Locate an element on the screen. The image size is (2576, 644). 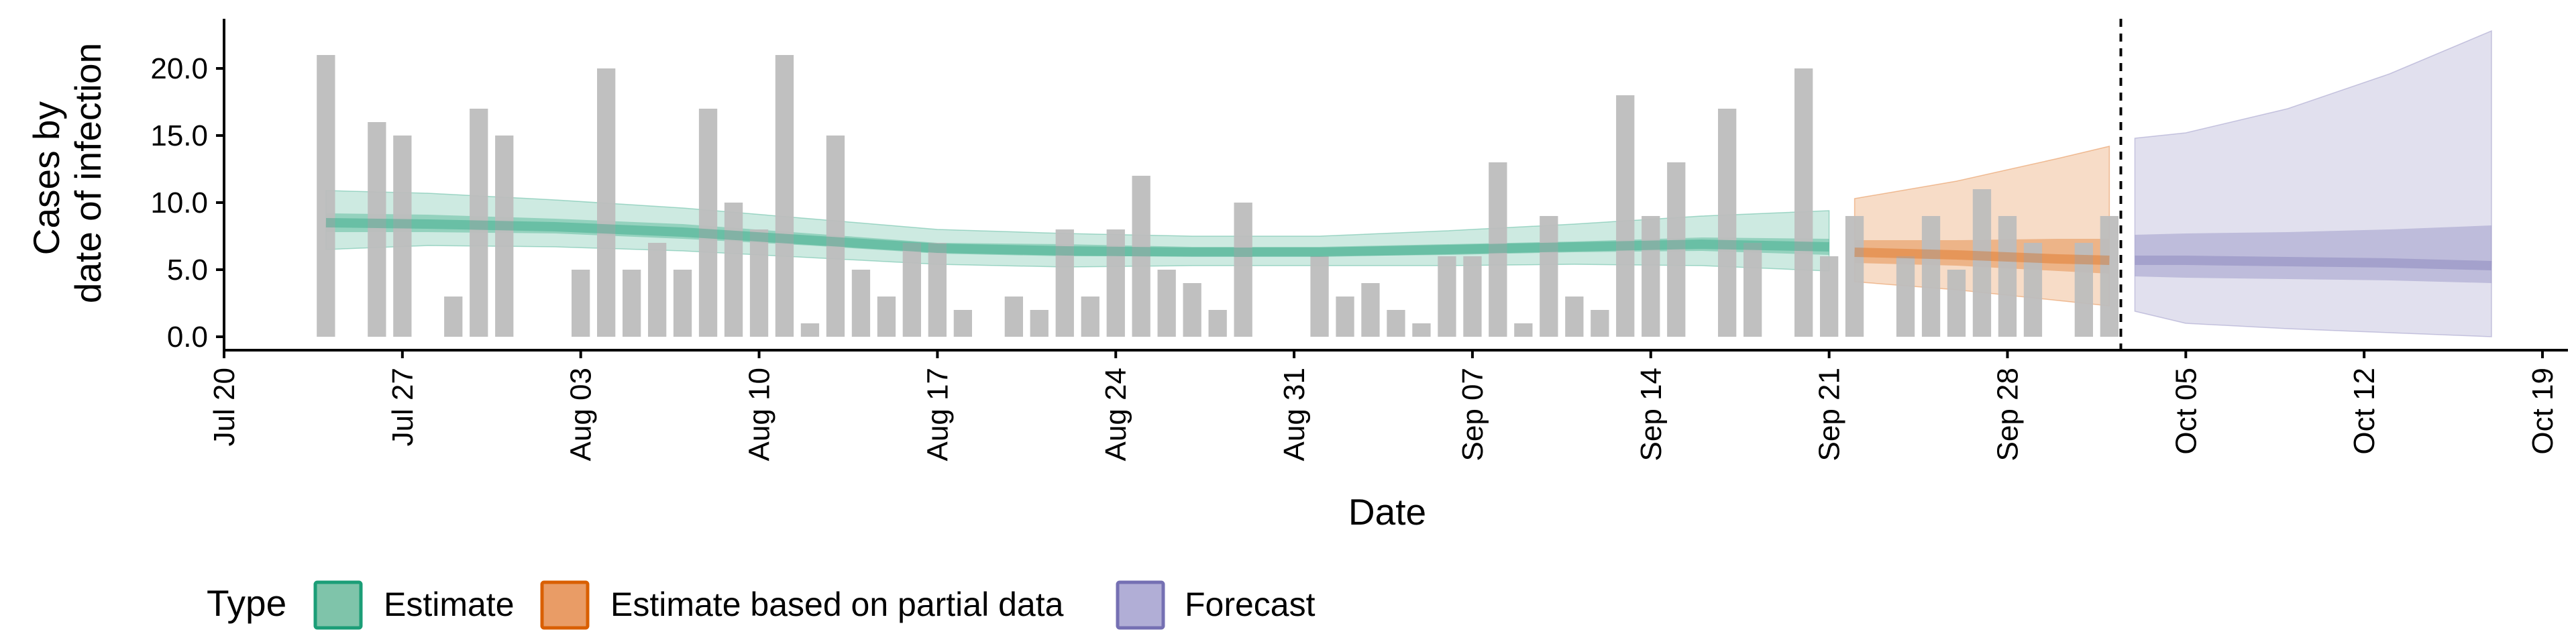
y-tick-label: 10.0 is located at coordinates (179, 202).